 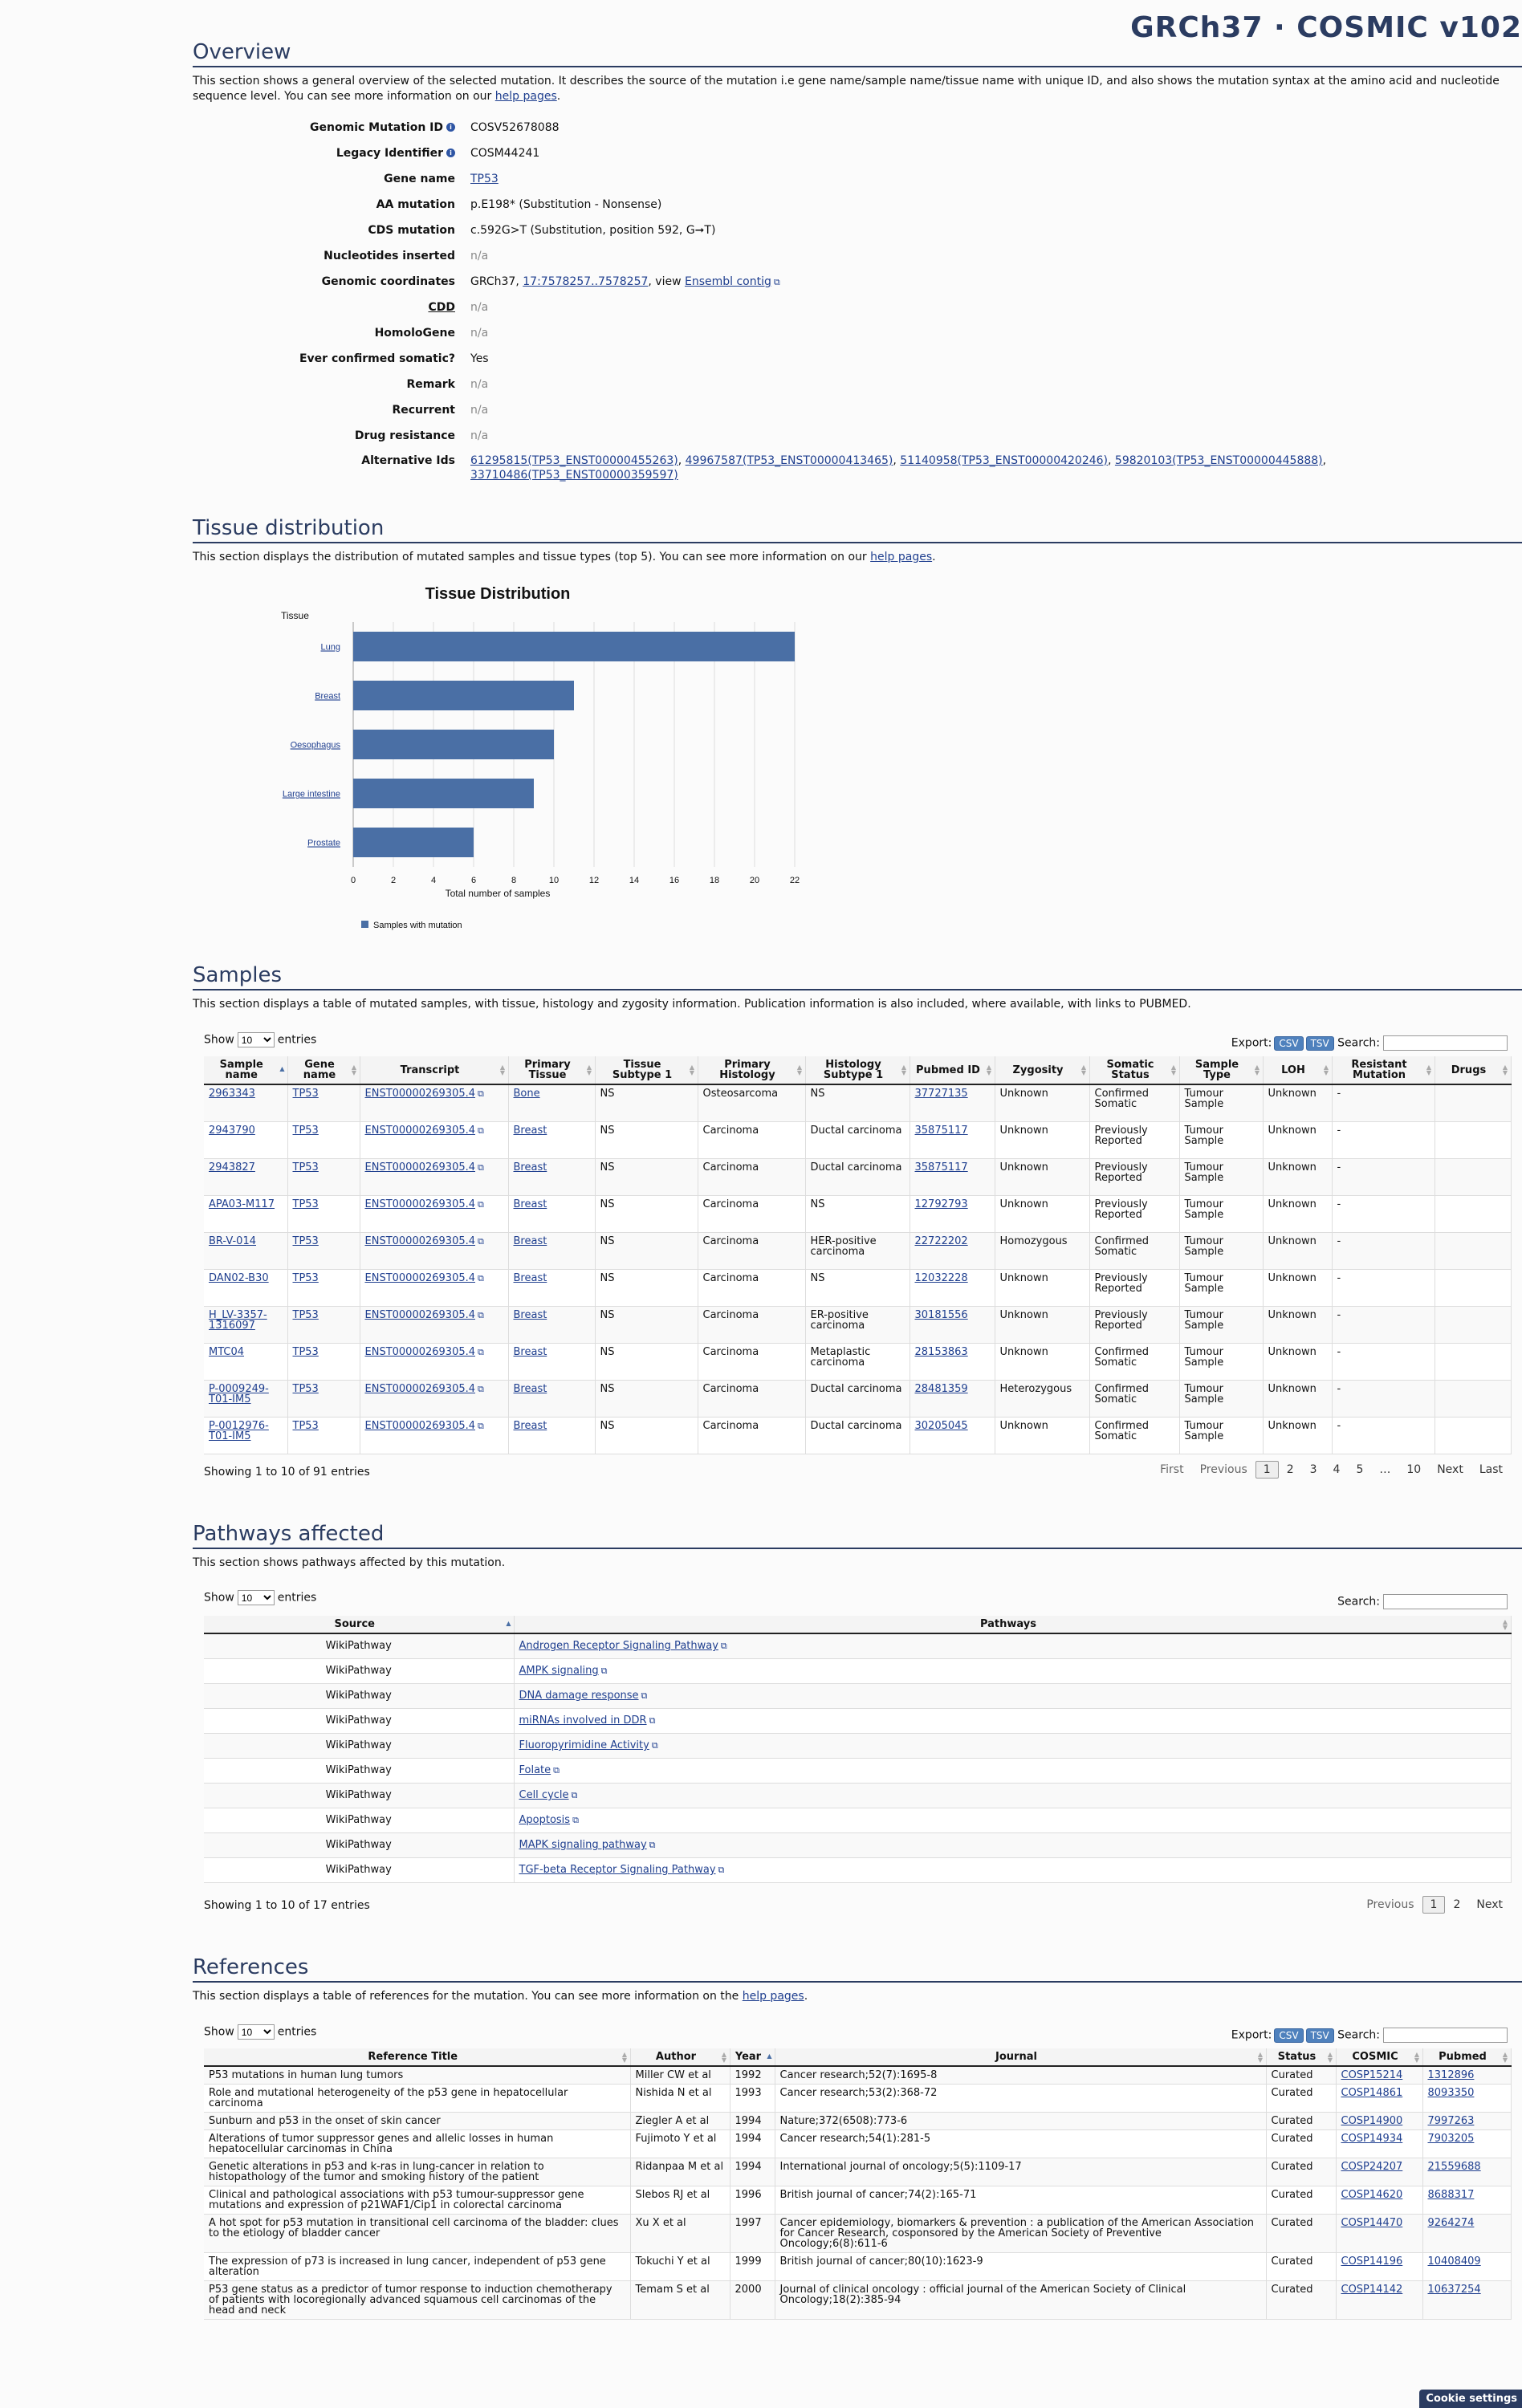 What do you see at coordinates (1451, 2139) in the screenshot?
I see `cell-link: 7903205` at bounding box center [1451, 2139].